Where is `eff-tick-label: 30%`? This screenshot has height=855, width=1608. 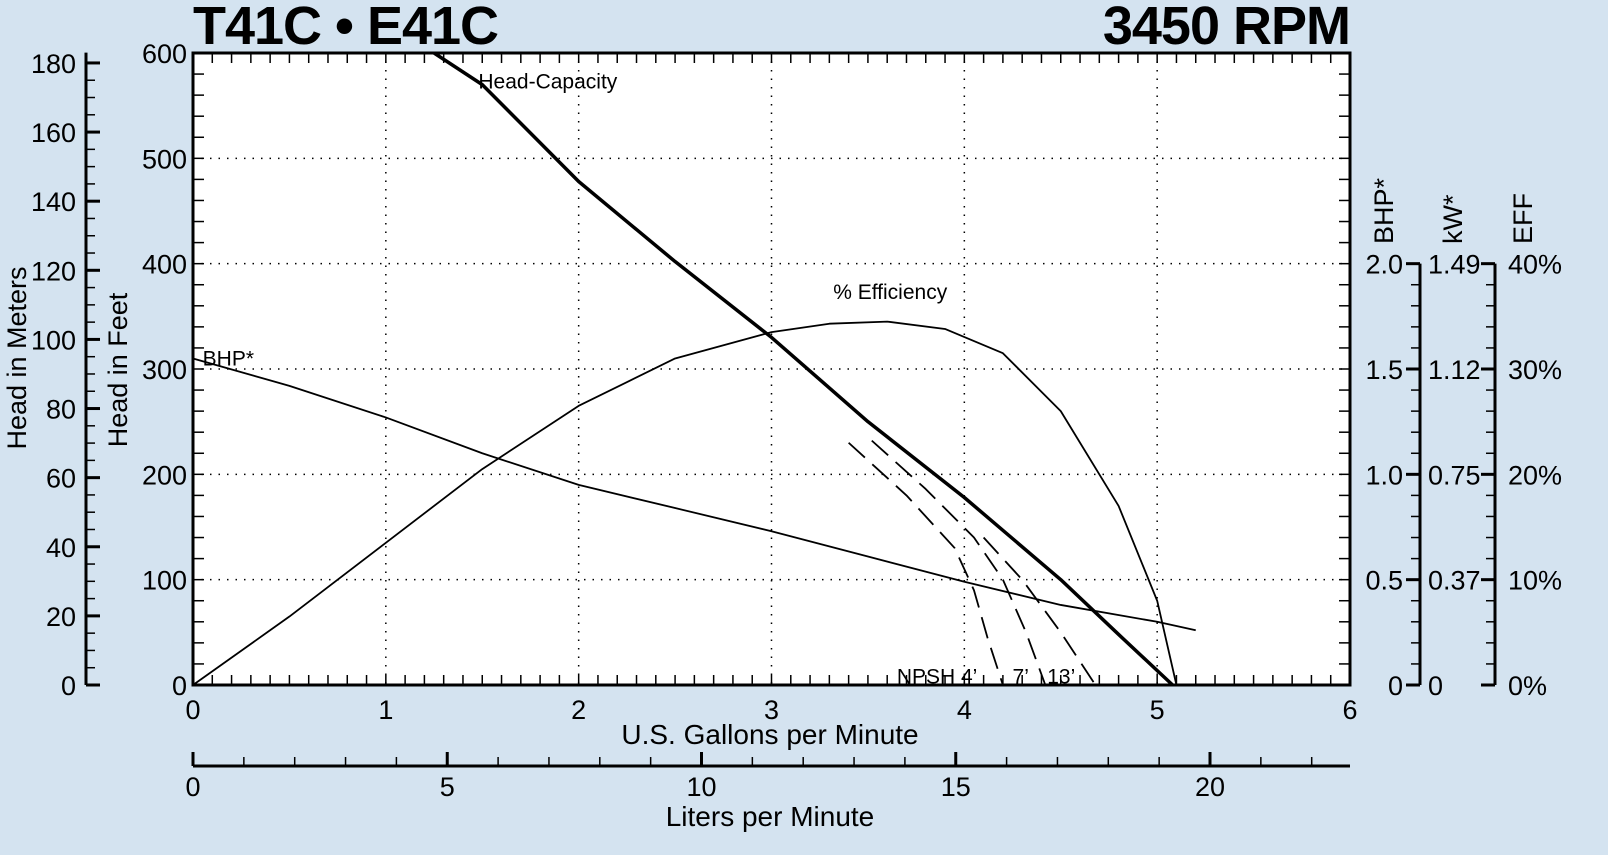 eff-tick-label: 30% is located at coordinates (1535, 370).